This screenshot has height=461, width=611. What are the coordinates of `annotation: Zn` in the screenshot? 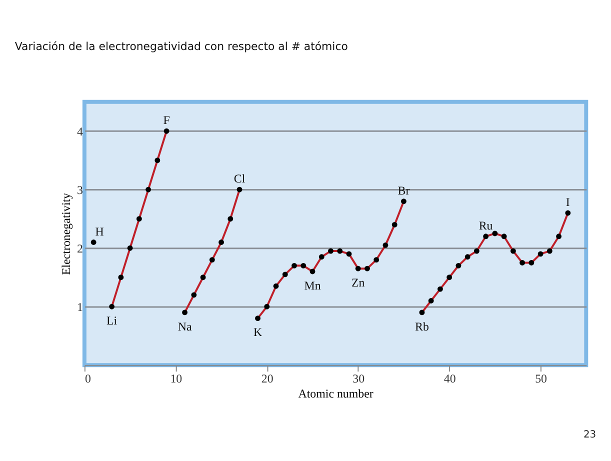 It's located at (358, 282).